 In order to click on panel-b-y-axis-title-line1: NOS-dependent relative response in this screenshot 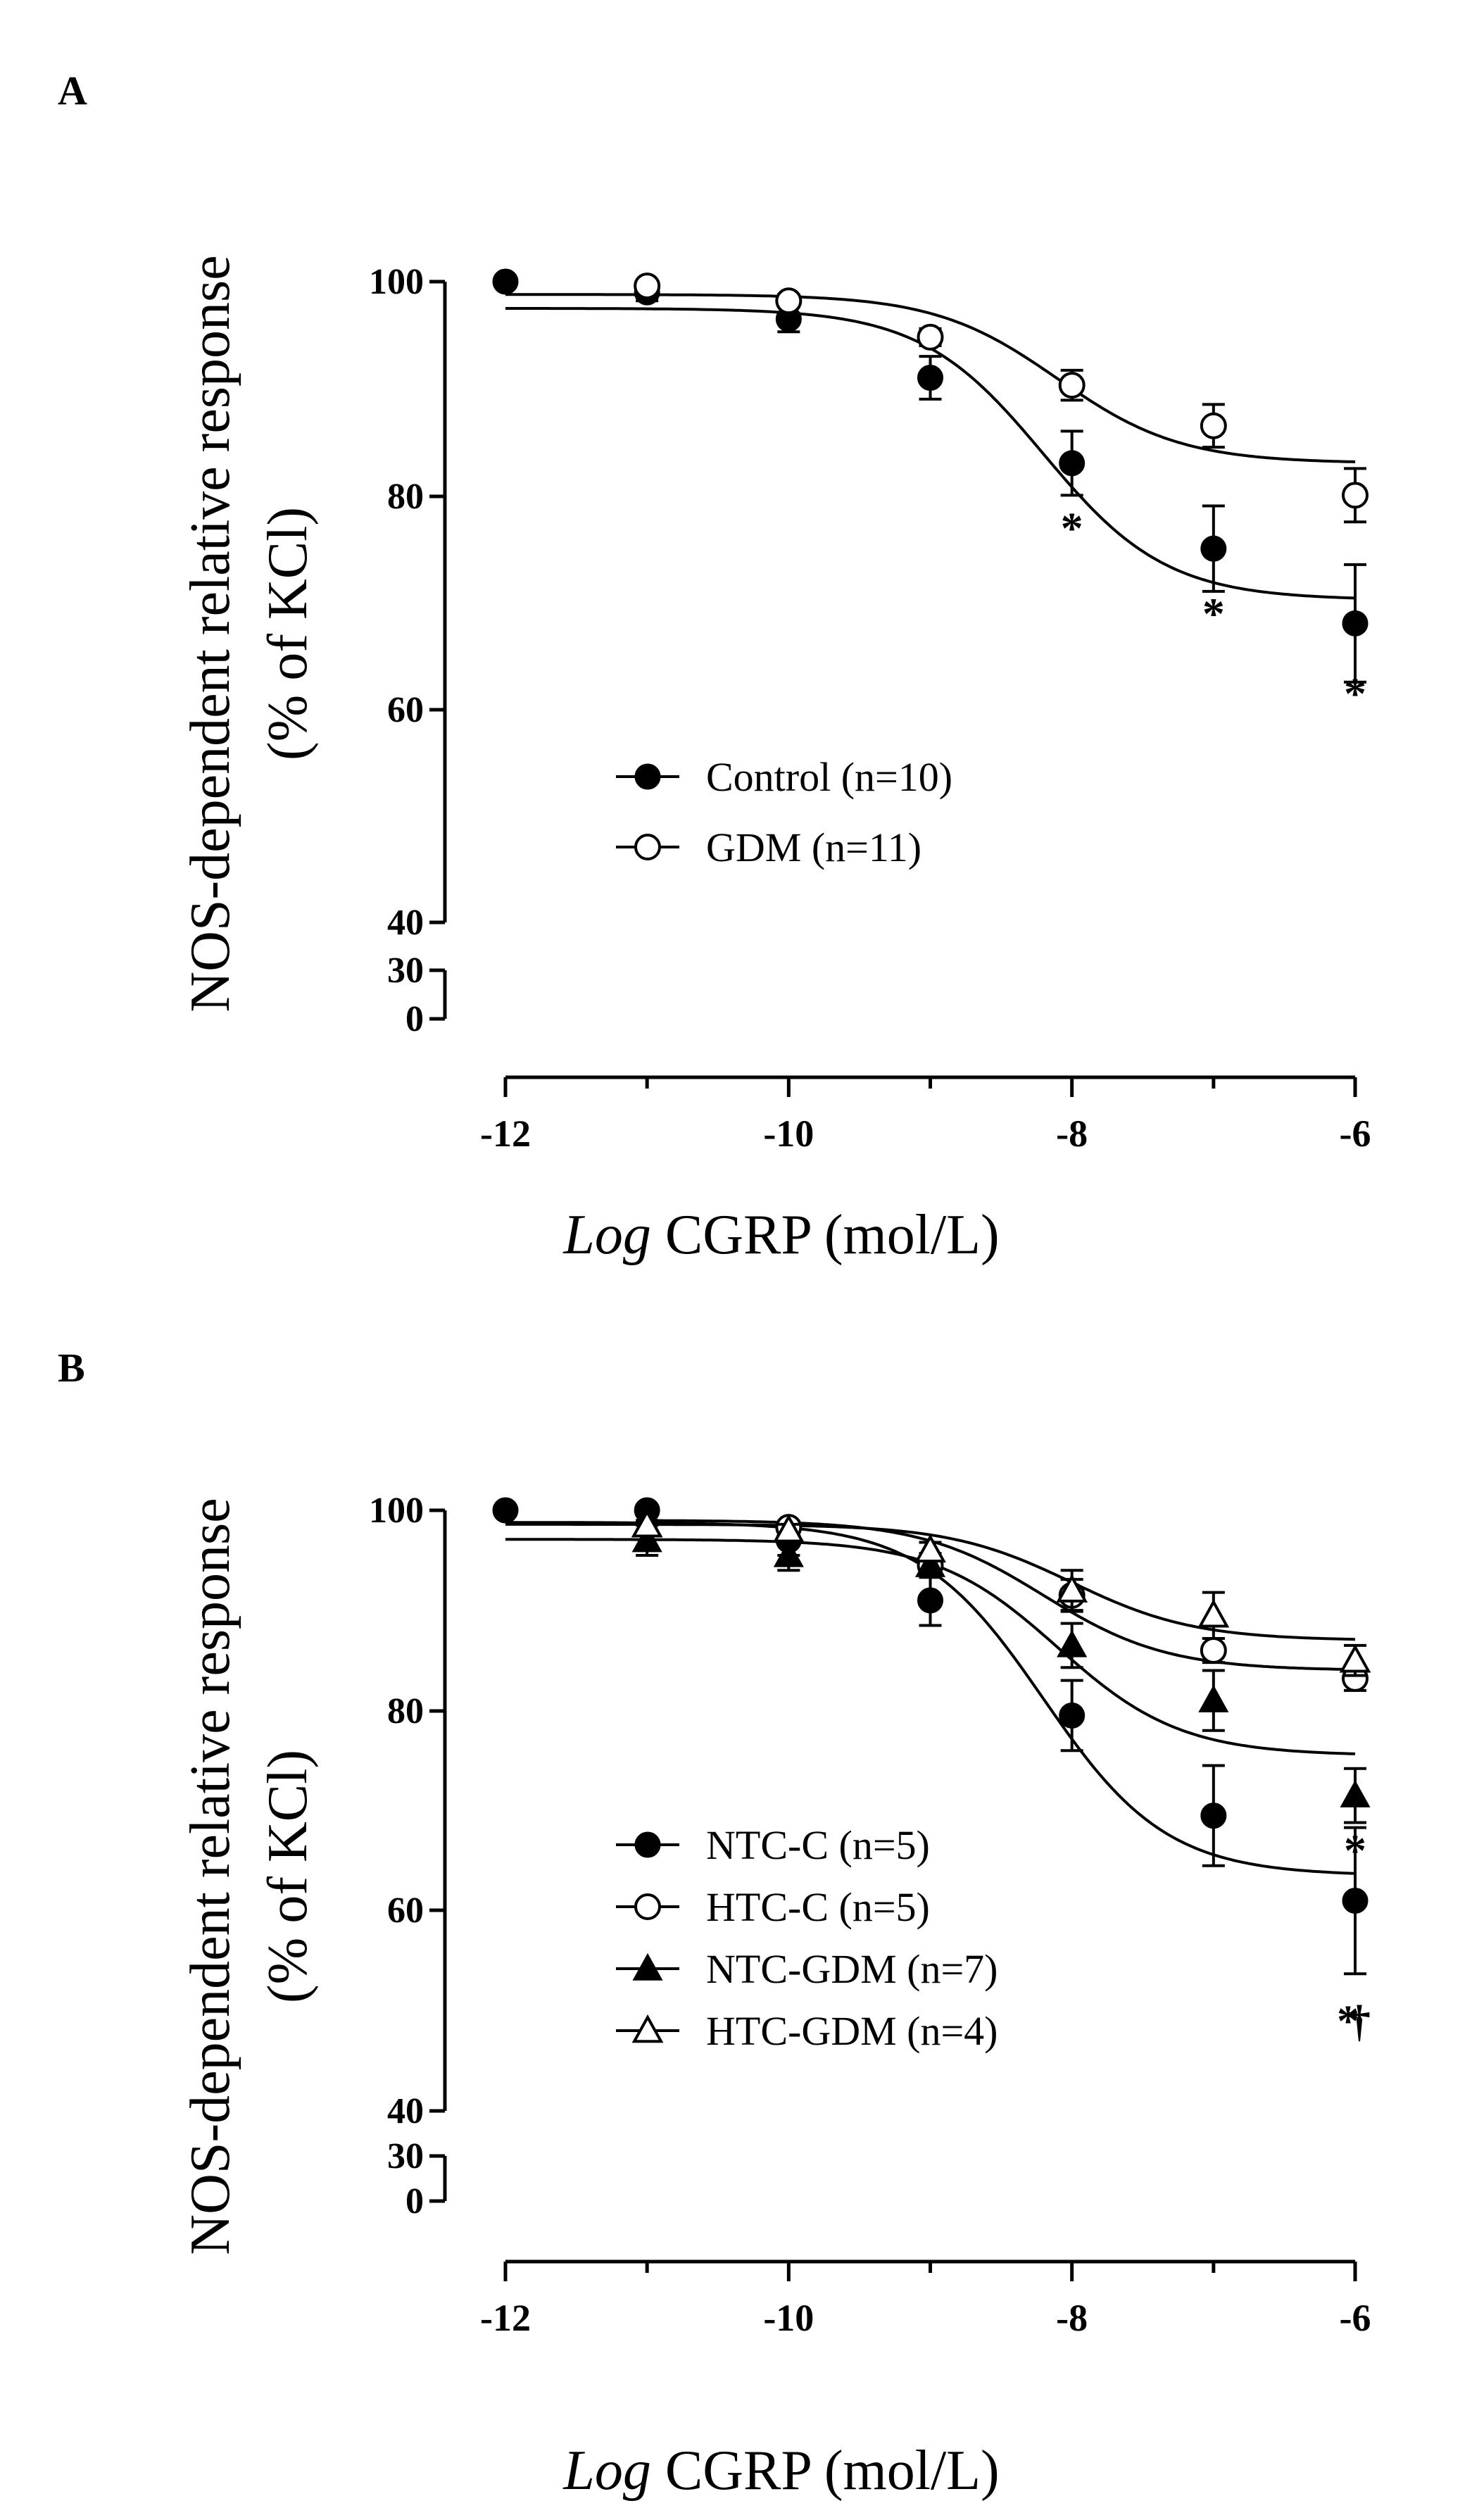, I will do `click(211, 1877)`.